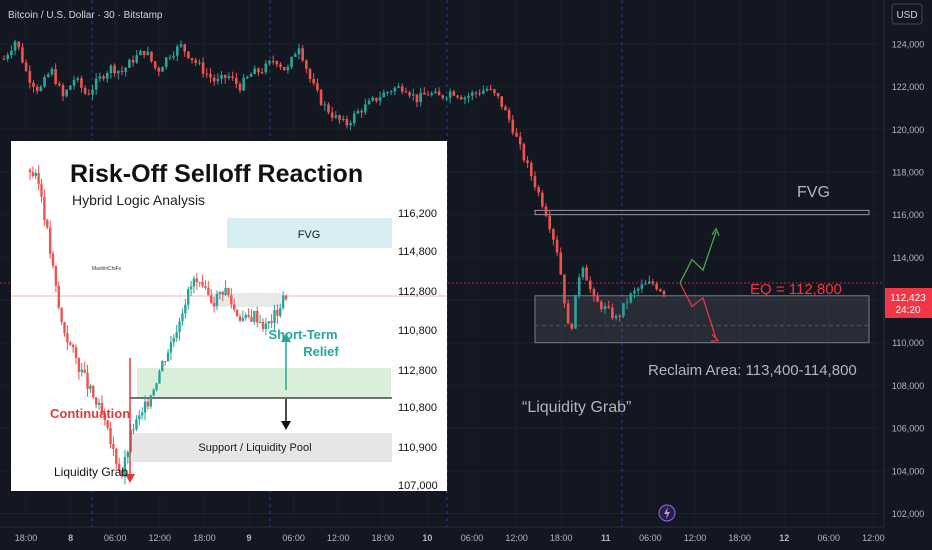 Image resolution: width=932 pixels, height=550 pixels. Describe the element at coordinates (85, 15) in the screenshot. I see `symbol-title: Bitcoin / U.S. Dollar · 30 · Bitstamp` at that location.